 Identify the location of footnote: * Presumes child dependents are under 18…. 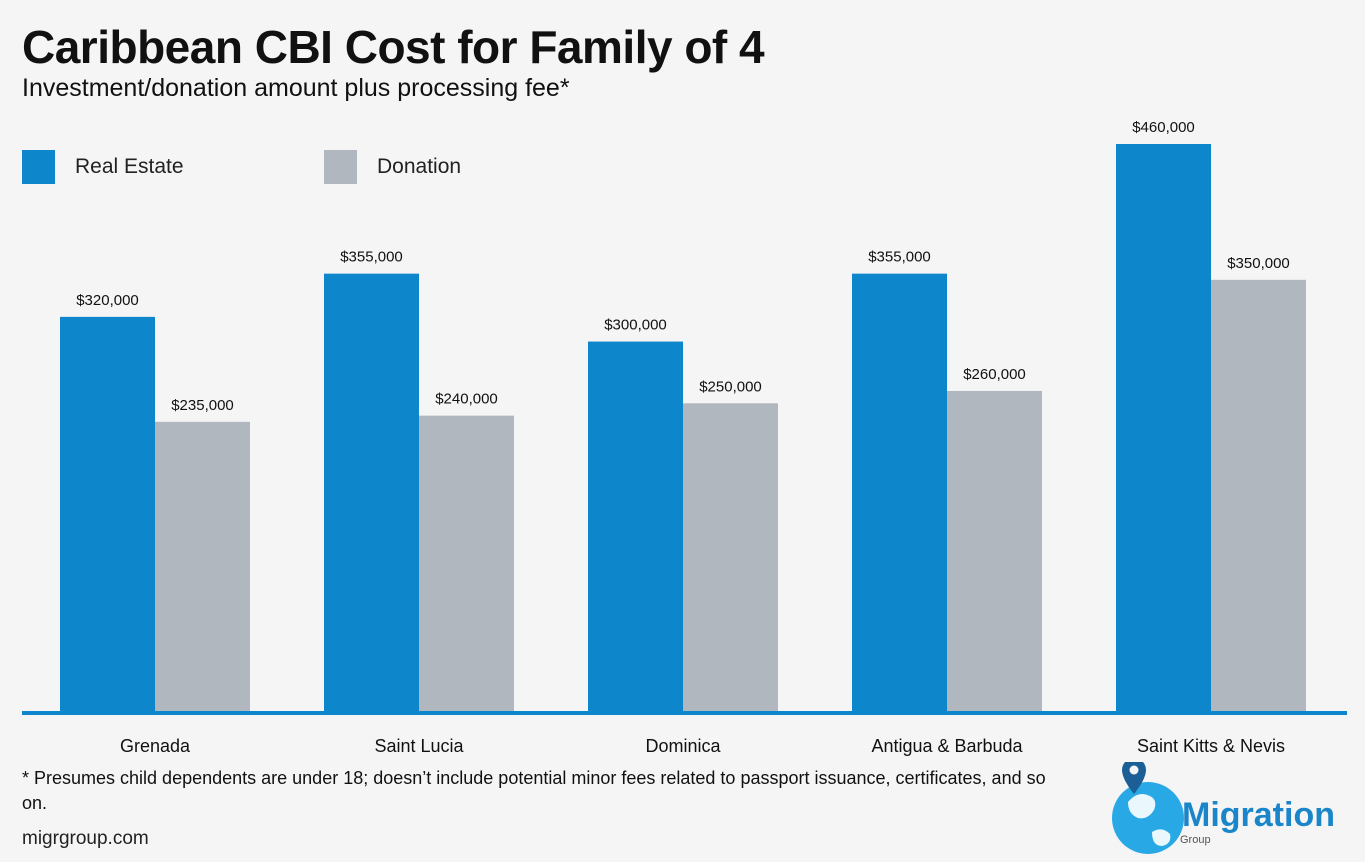
(534, 790).